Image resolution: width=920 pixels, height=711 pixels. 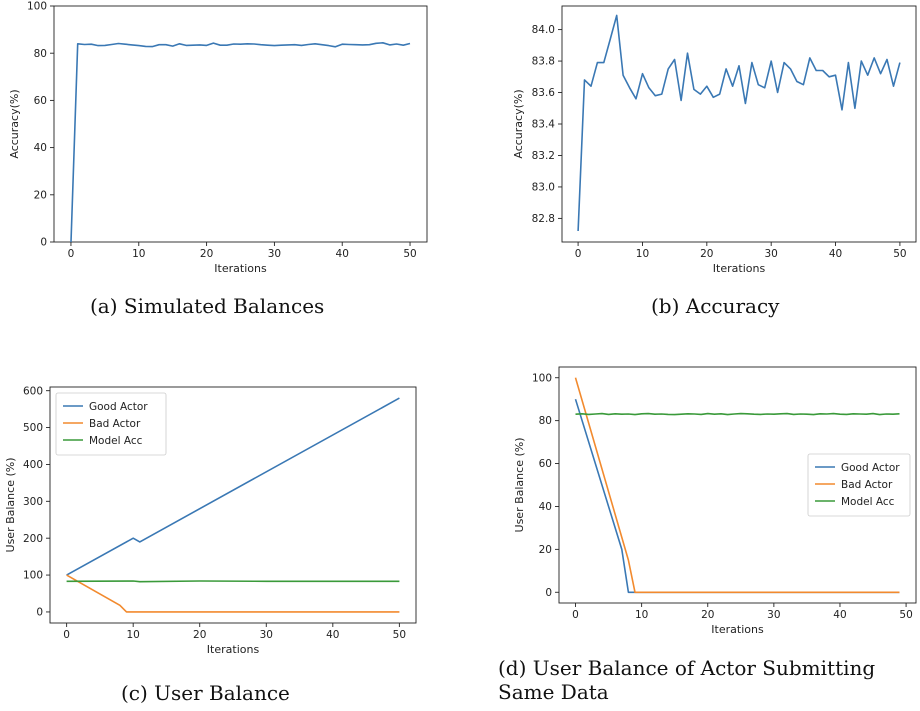 What do you see at coordinates (33, 502) in the screenshot?
I see `y-tick-label: 300` at bounding box center [33, 502].